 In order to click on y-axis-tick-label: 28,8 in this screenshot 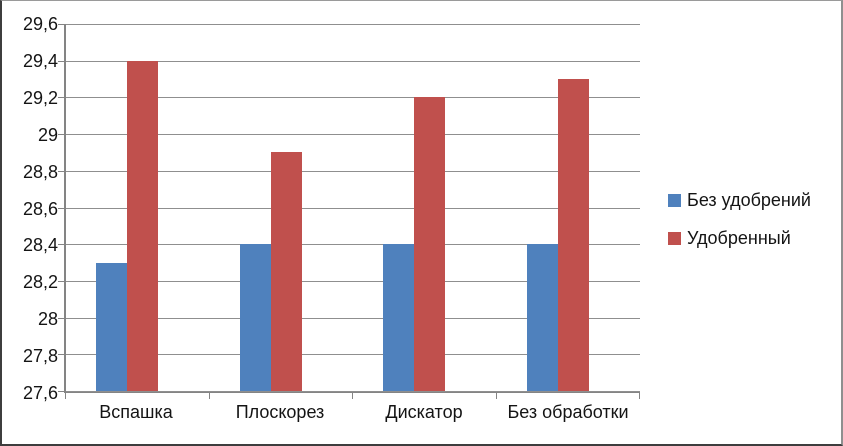, I will do `click(40, 171)`.